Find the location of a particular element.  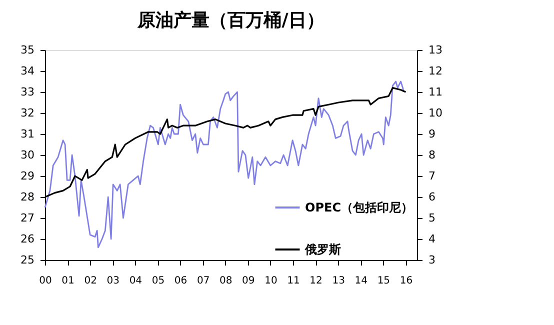

x-tick-label: 16 is located at coordinates (406, 281).